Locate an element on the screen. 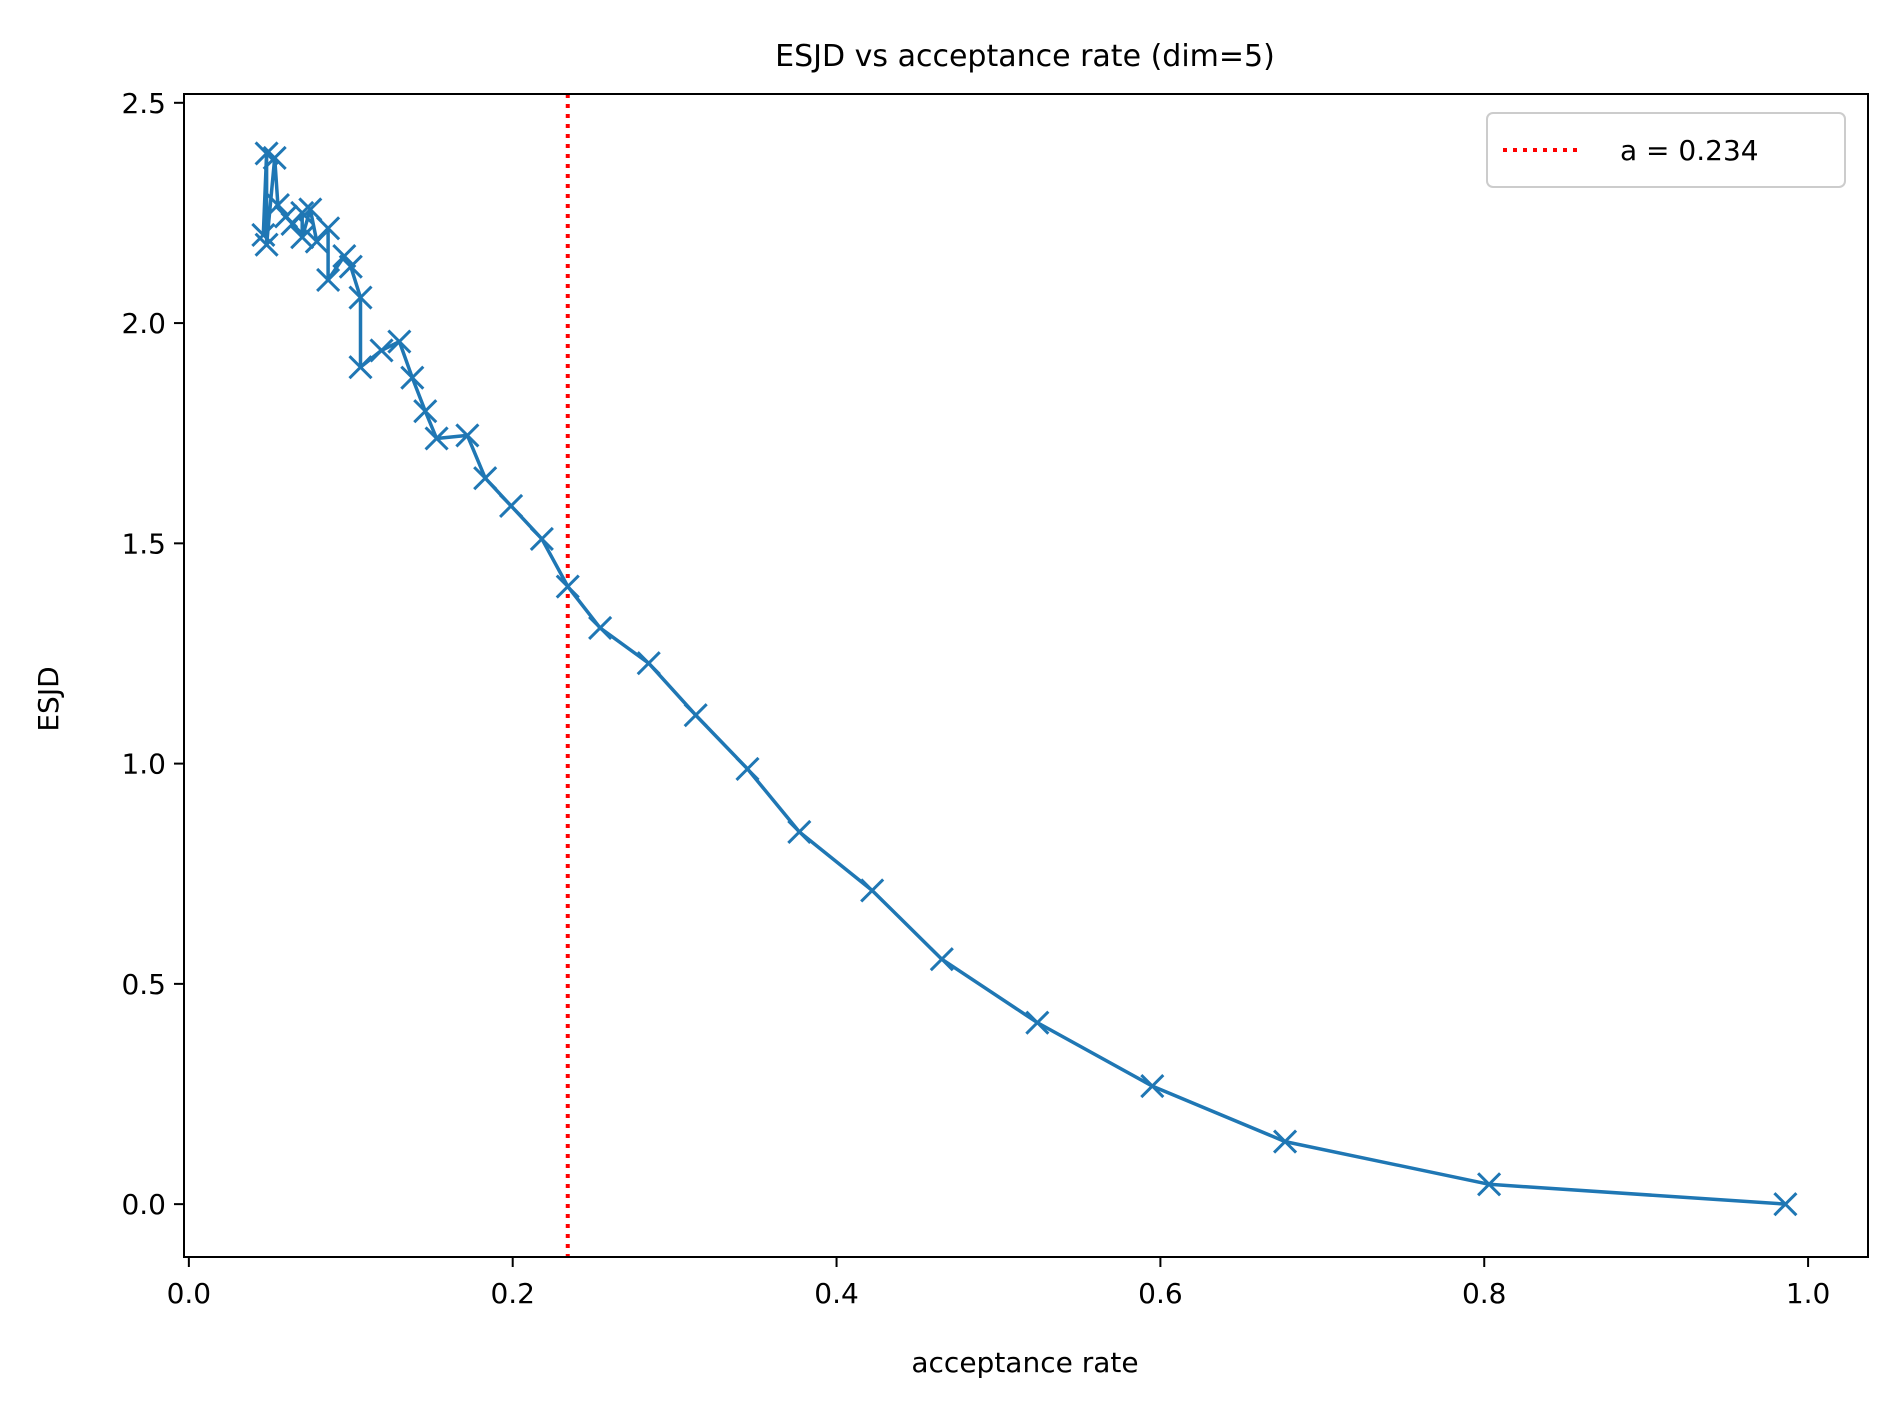 This screenshot has height=1408, width=1887. x-tick-label: 0.6 is located at coordinates (1160, 1293).